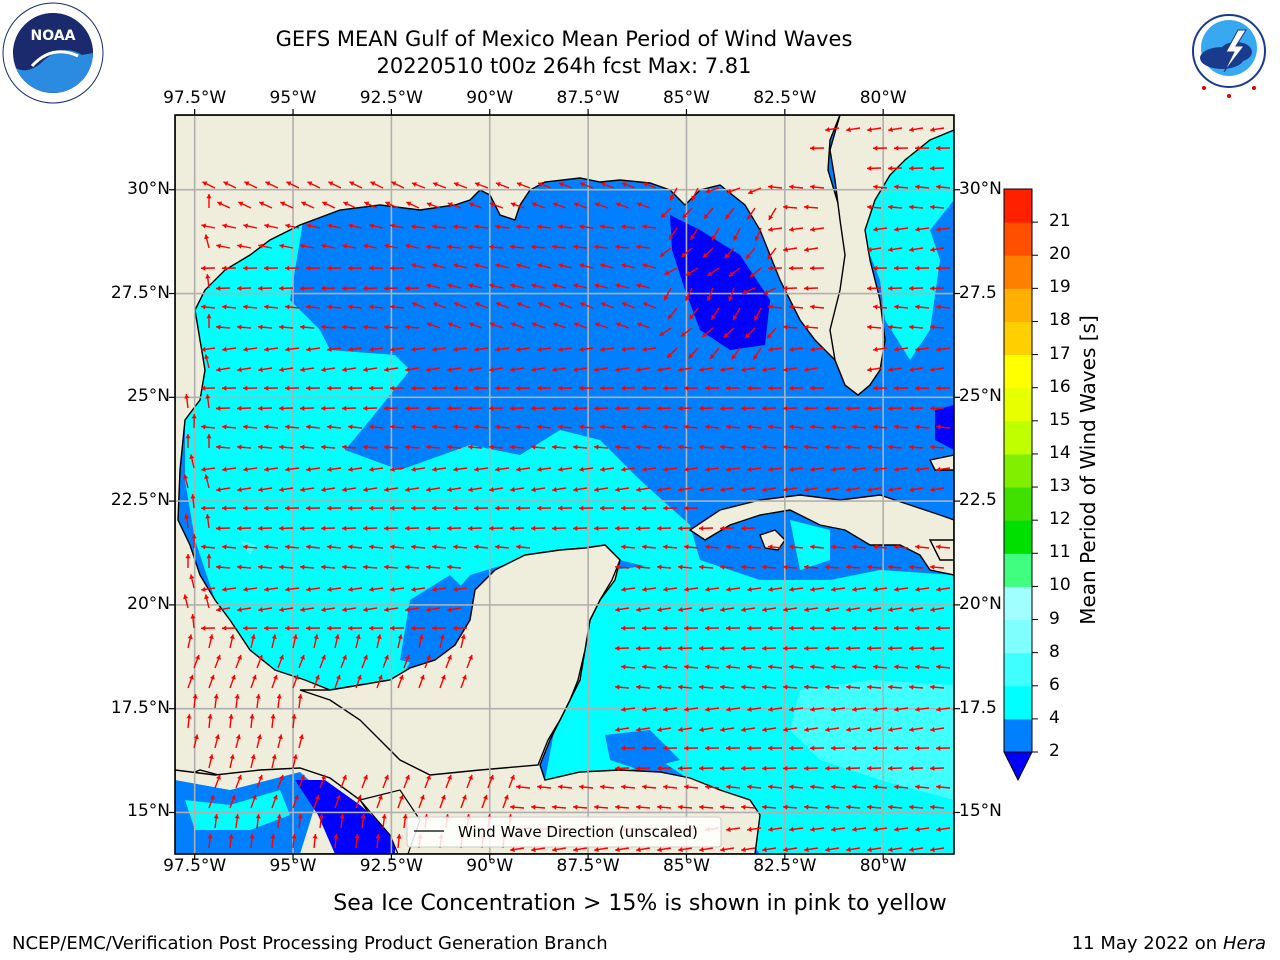 The image size is (1280, 960). I want to click on colorbar-segment, so click(1018, 338).